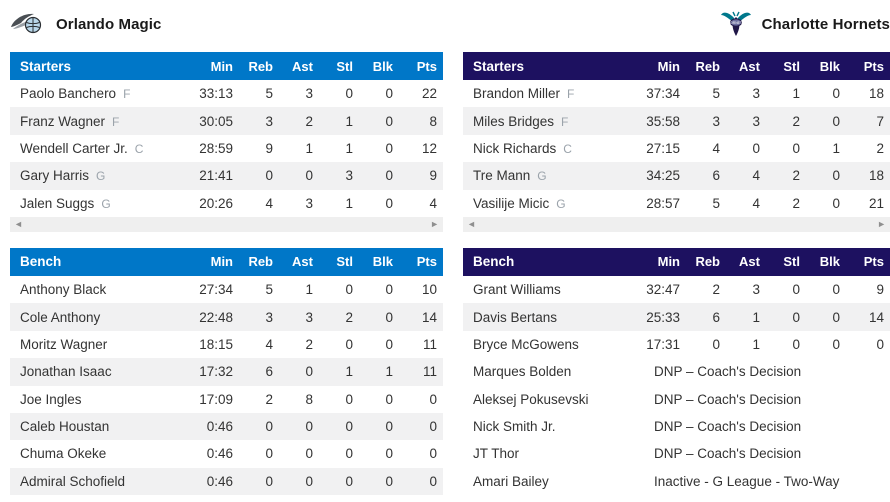 The width and height of the screenshot is (890, 502). What do you see at coordinates (548, 175) in the screenshot?
I see `player-name-cell: Tre Mann G` at bounding box center [548, 175].